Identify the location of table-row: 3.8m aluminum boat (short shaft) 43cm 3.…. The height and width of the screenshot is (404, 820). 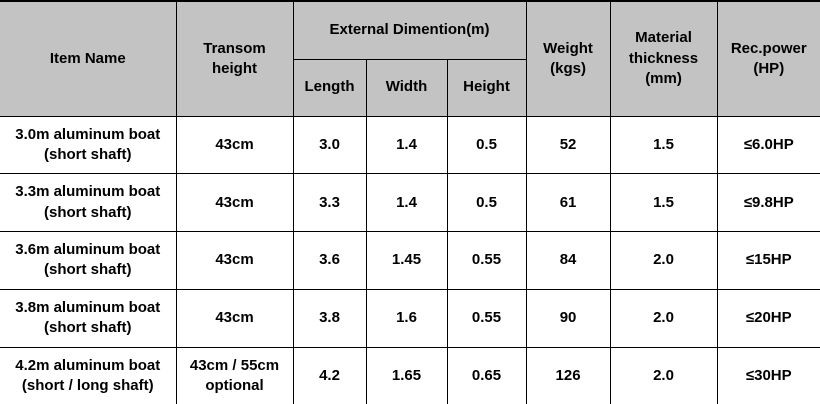
(410, 318).